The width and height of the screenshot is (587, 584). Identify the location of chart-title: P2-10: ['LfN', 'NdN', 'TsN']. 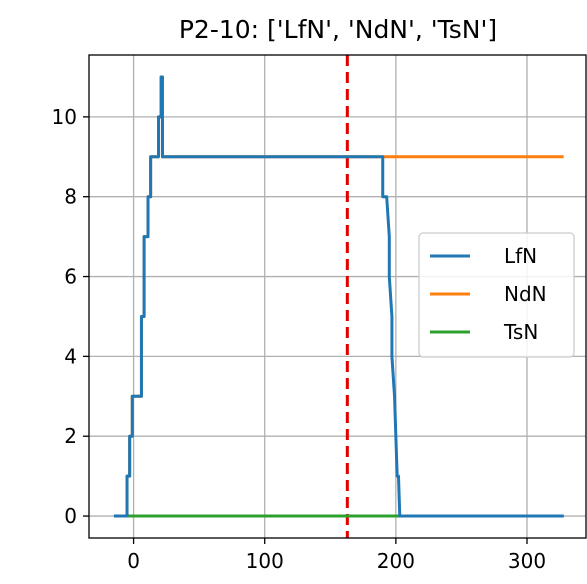
(338, 29).